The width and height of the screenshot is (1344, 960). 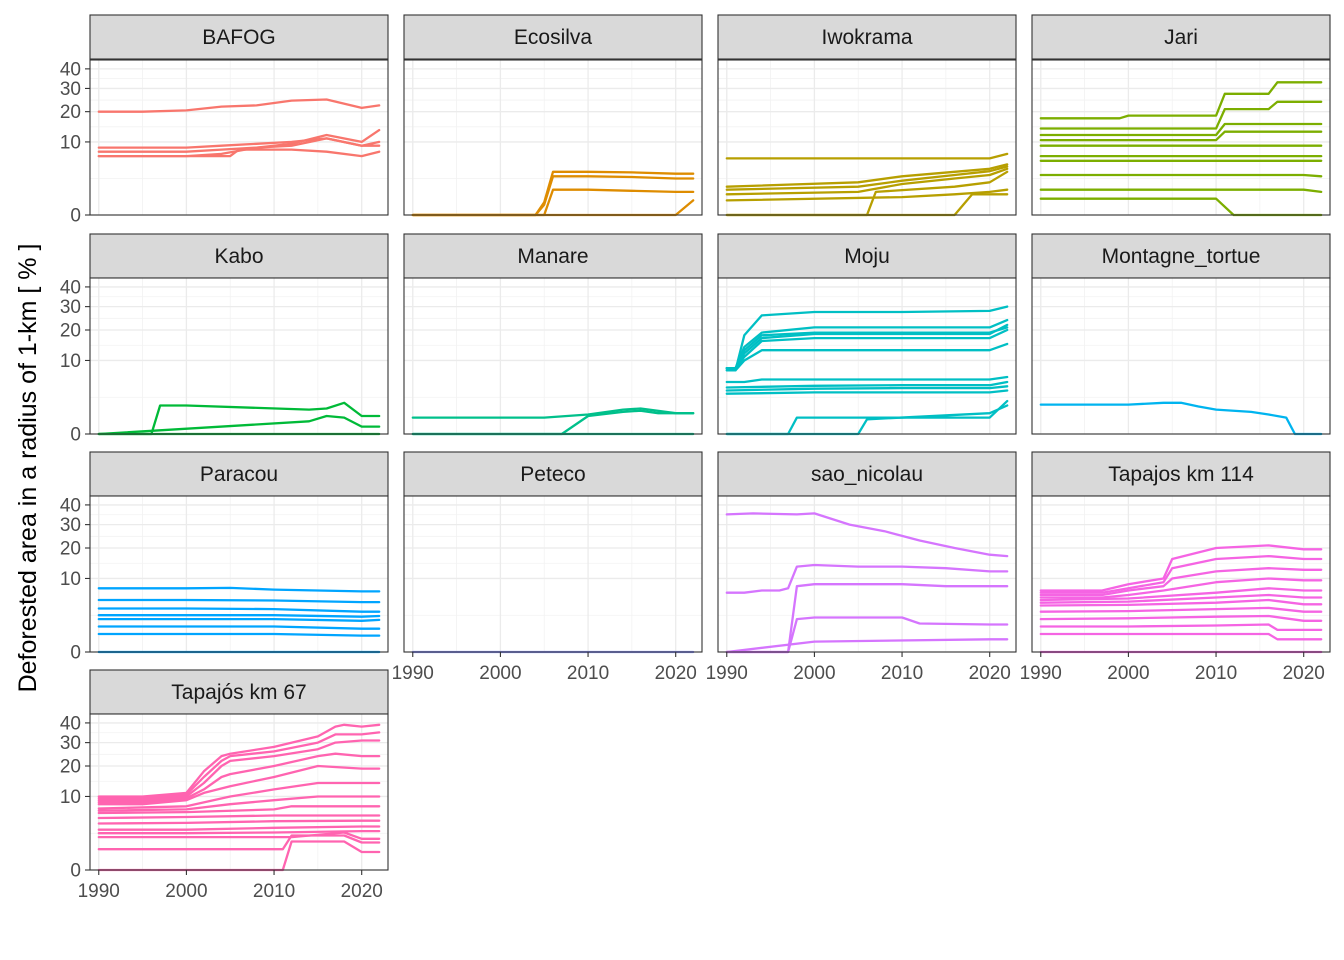 What do you see at coordinates (70, 287) in the screenshot?
I see `y-tick-label: 40` at bounding box center [70, 287].